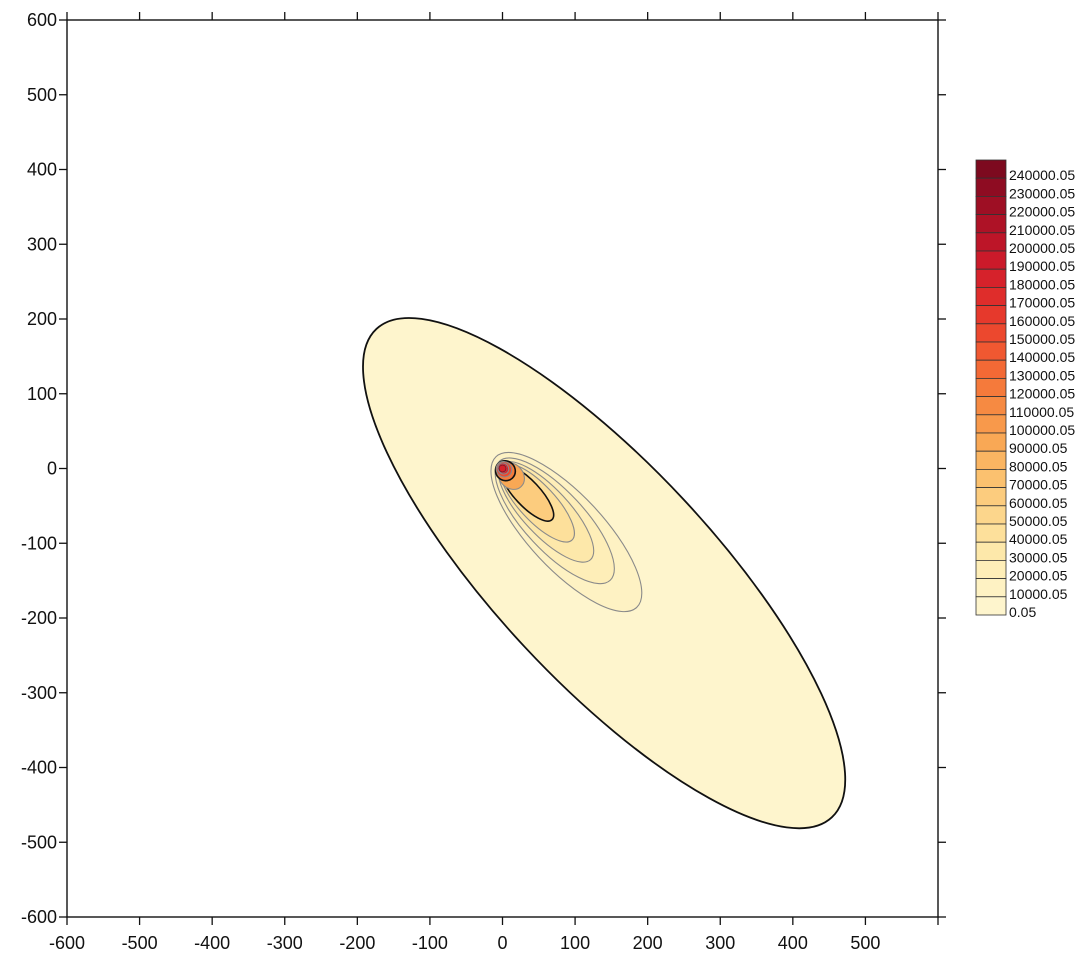  What do you see at coordinates (1042, 375) in the screenshot?
I see `legend-label: 130000.05` at bounding box center [1042, 375].